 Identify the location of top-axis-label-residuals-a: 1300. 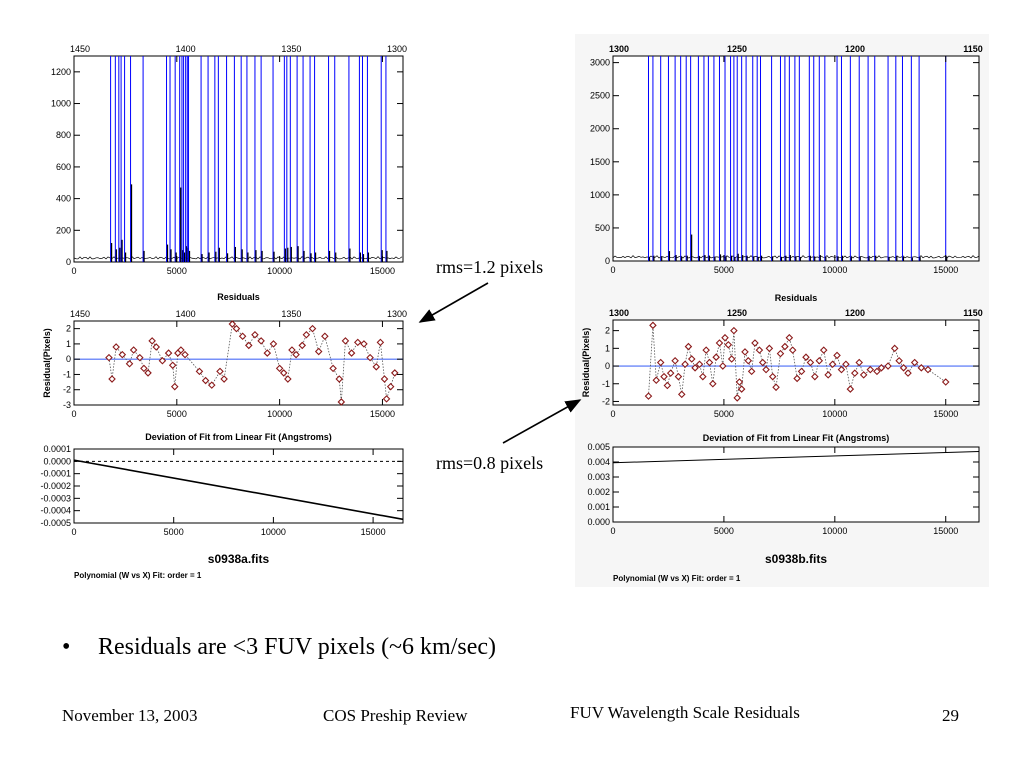
(397, 314).